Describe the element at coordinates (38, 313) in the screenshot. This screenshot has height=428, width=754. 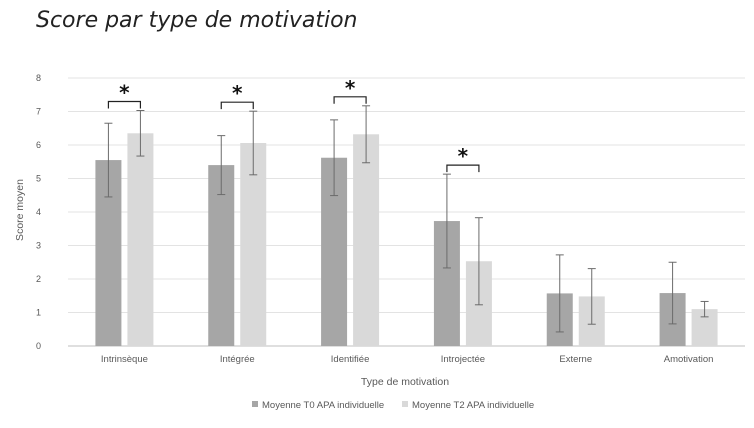
I see `y-tick-label: 1` at that location.